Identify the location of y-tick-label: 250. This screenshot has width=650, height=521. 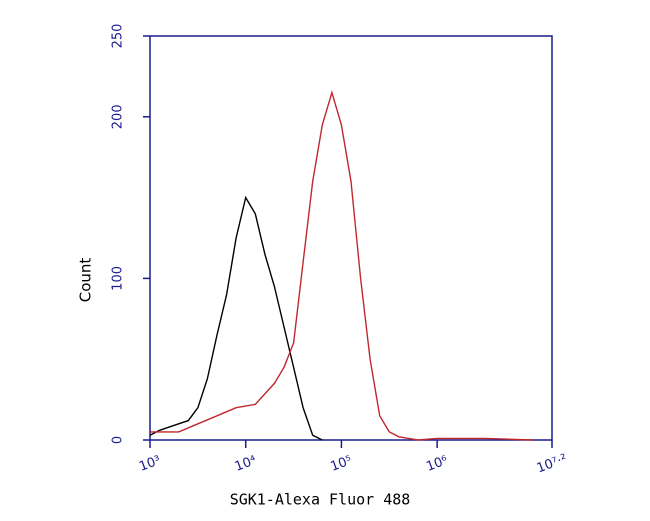
(118, 36).